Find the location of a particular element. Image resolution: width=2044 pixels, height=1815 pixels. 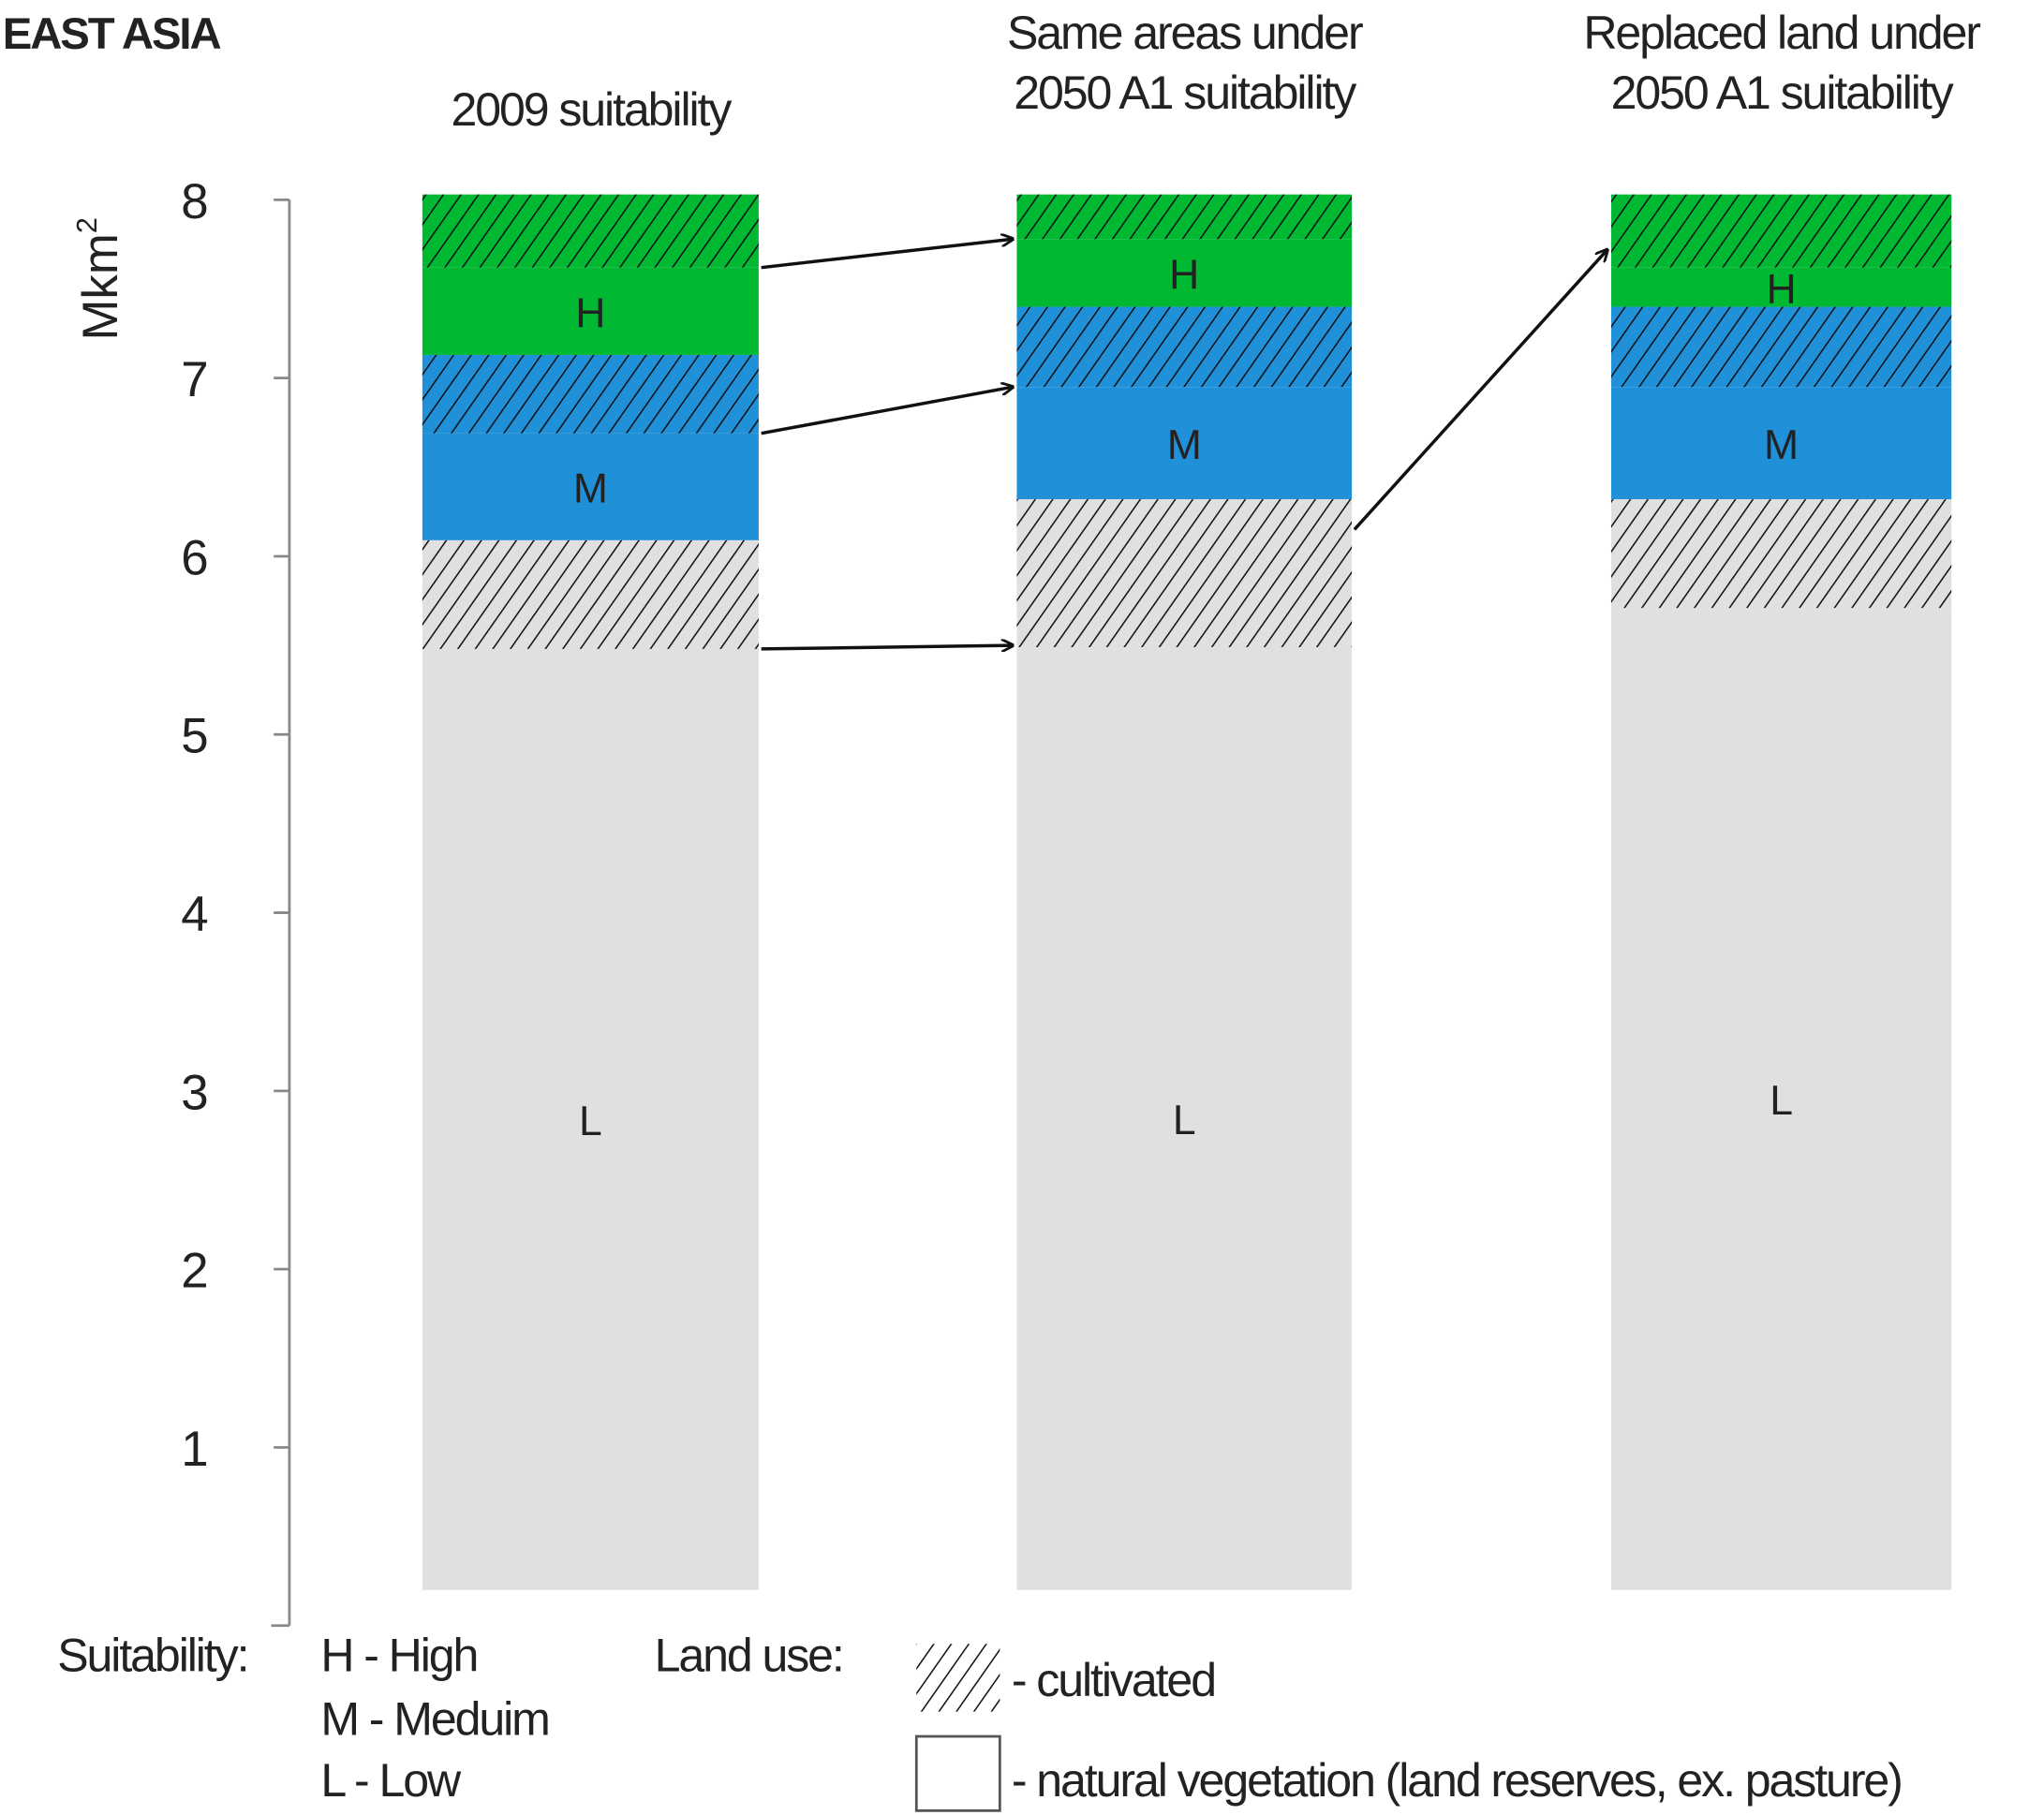

bar-1: L M H is located at coordinates (590, 892).